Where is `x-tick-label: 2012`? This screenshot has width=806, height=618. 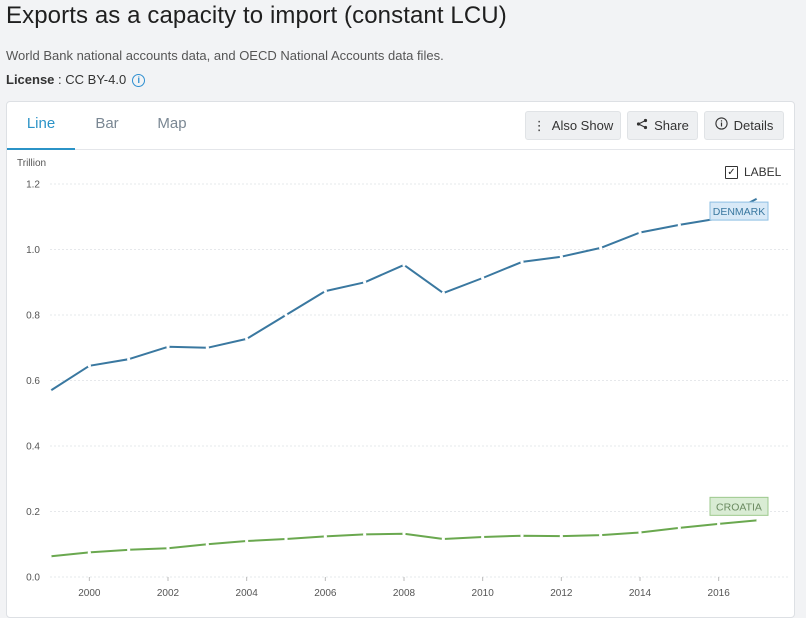 x-tick-label: 2012 is located at coordinates (561, 593).